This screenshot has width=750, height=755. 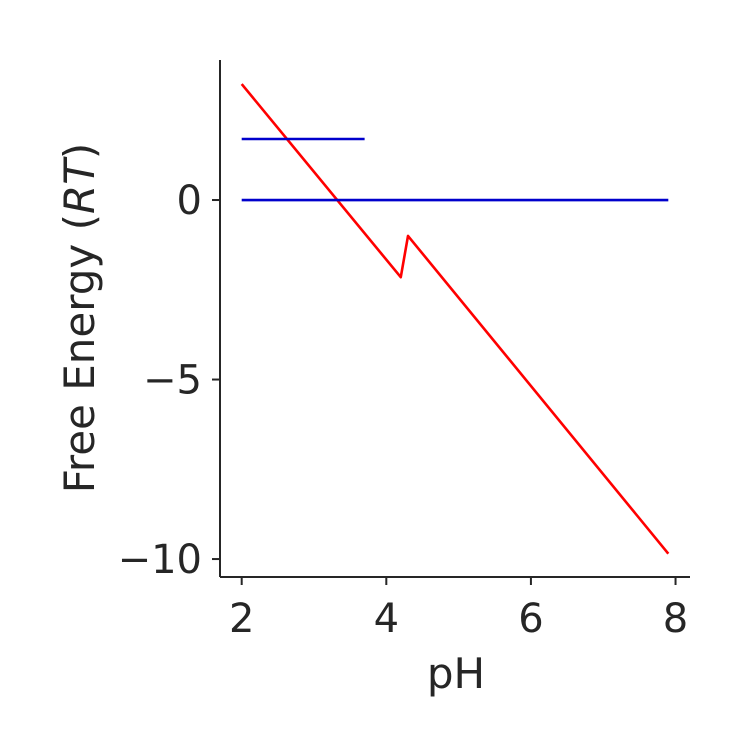 I want to click on y-ticks: −10 −5 0, so click(x=169, y=380).